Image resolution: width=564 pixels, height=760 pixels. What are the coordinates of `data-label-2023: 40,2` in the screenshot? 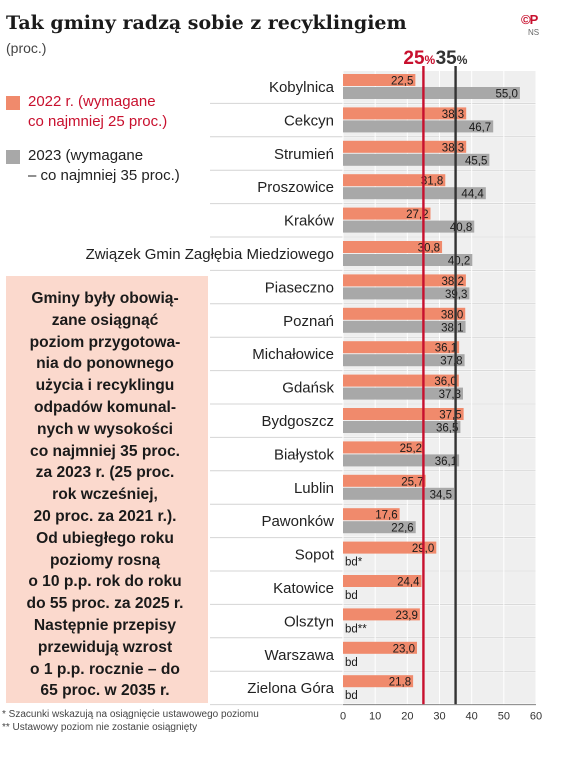 It's located at (459, 262).